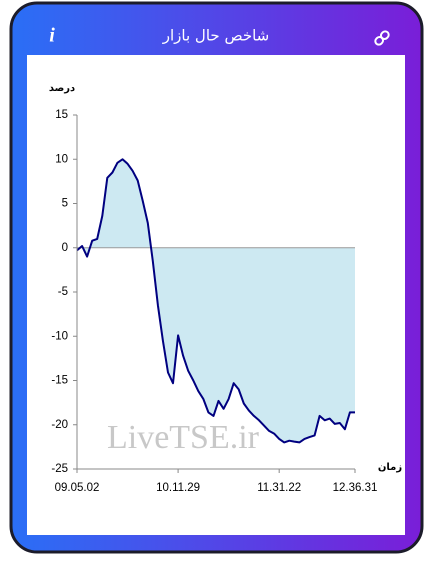  I want to click on y-tick-label: -5, so click(63, 292).